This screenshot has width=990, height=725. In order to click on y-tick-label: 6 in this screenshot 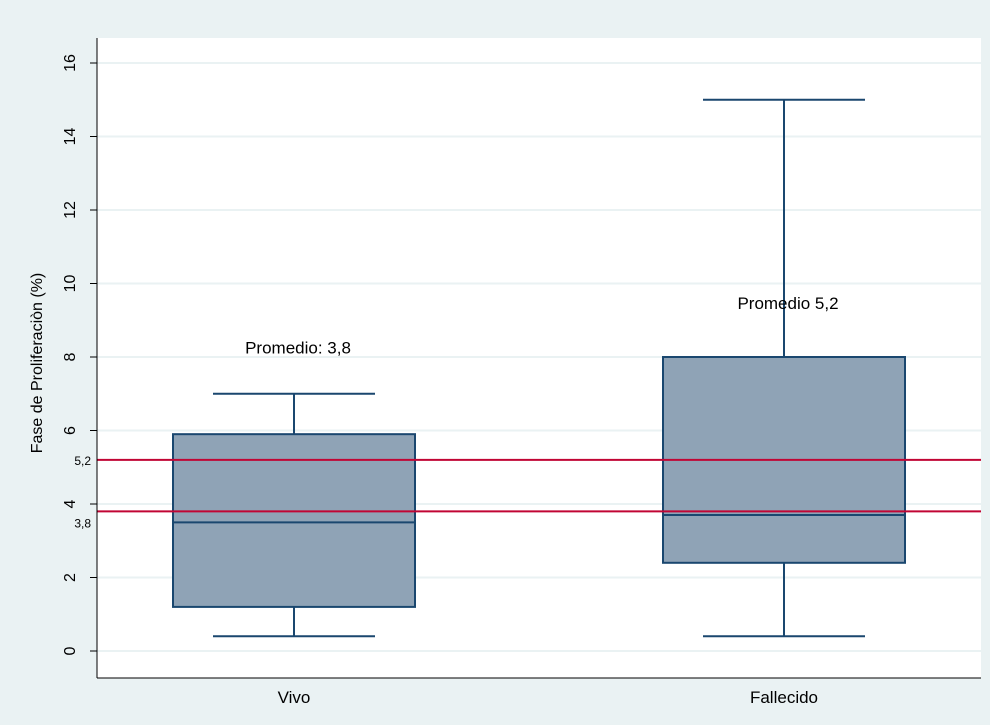, I will do `click(70, 430)`.